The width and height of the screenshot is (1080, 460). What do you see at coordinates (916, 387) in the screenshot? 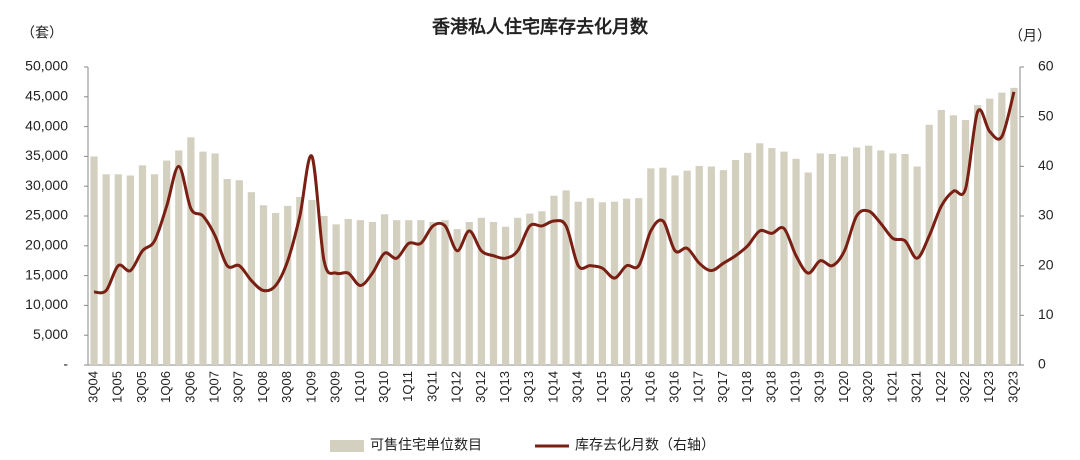
I see `x-tick-label: 3Q21` at bounding box center [916, 387].